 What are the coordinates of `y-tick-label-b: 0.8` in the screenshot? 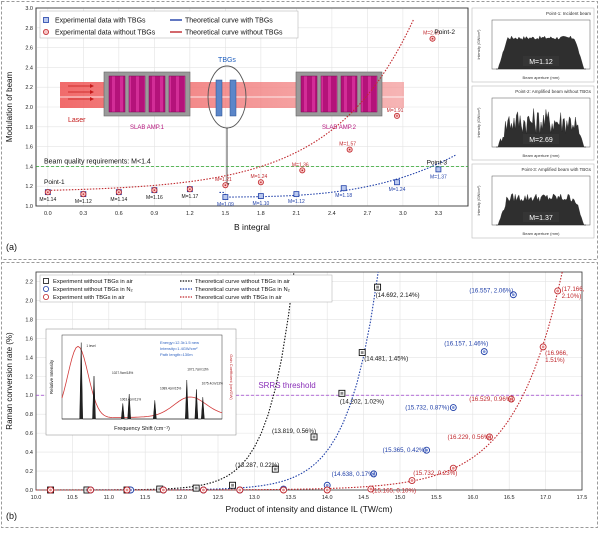 It's located at (29, 415).